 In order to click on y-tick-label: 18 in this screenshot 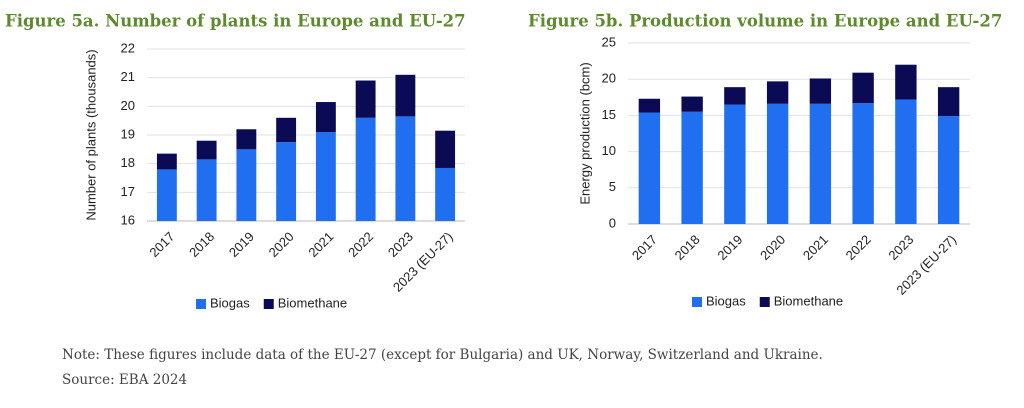, I will do `click(128, 162)`.